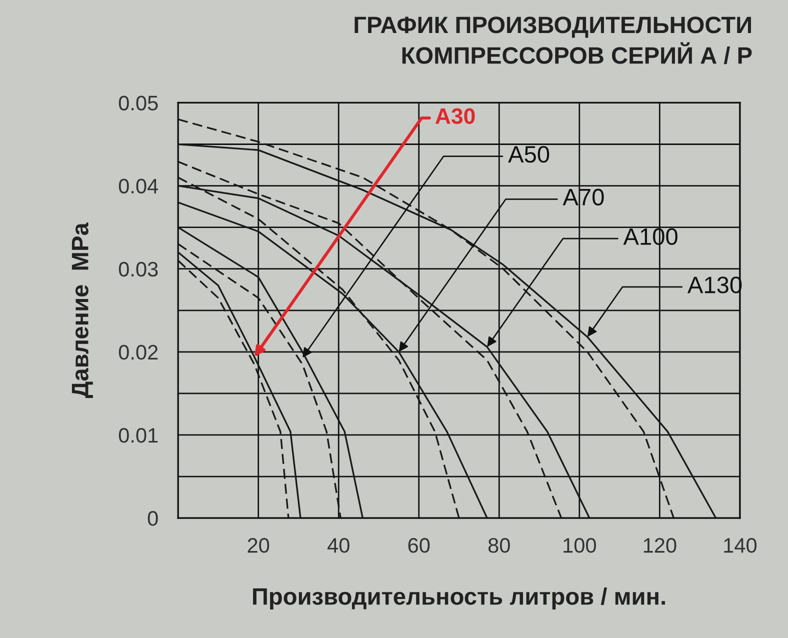 The width and height of the screenshot is (788, 638). What do you see at coordinates (529, 154) in the screenshot?
I see `annotation: A50` at bounding box center [529, 154].